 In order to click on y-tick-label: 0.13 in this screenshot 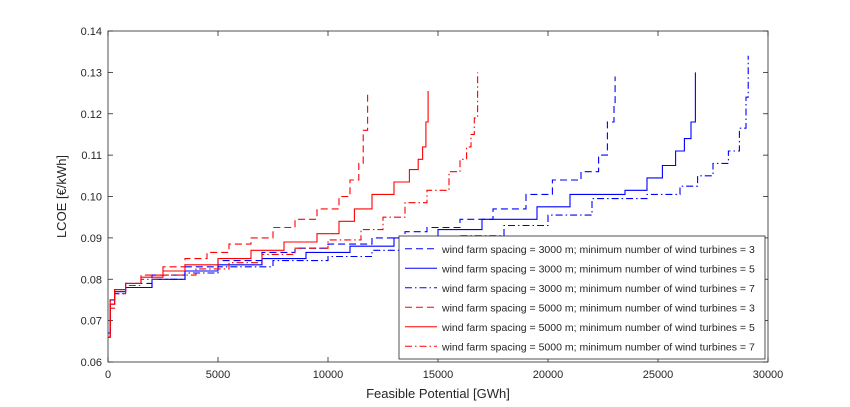, I will do `click(91, 73)`.